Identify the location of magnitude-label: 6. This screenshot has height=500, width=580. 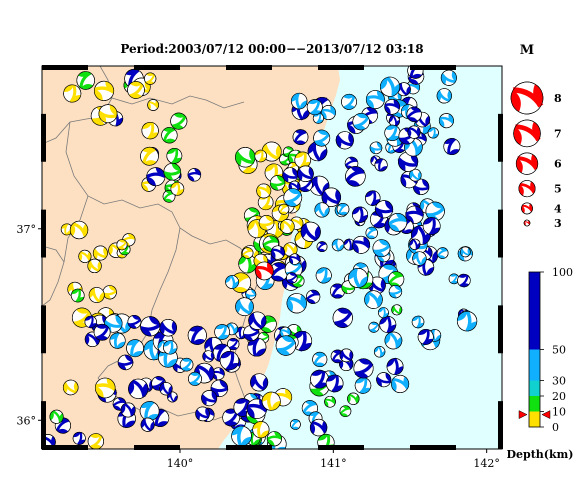
(558, 164).